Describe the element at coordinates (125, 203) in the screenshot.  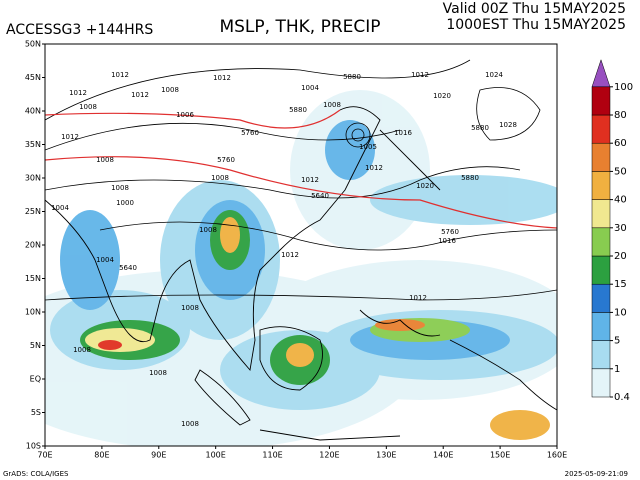
I see `contour-label: 1000` at that location.